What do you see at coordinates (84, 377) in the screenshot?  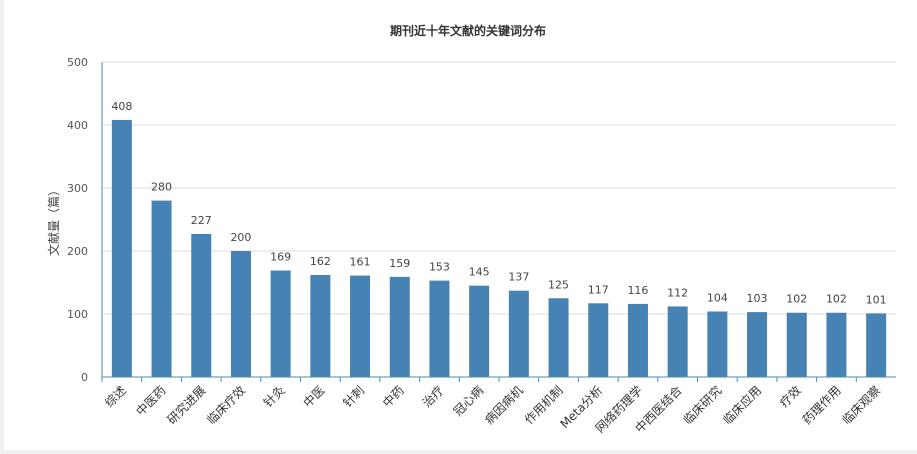 I see `y-tick-label: 0` at bounding box center [84, 377].